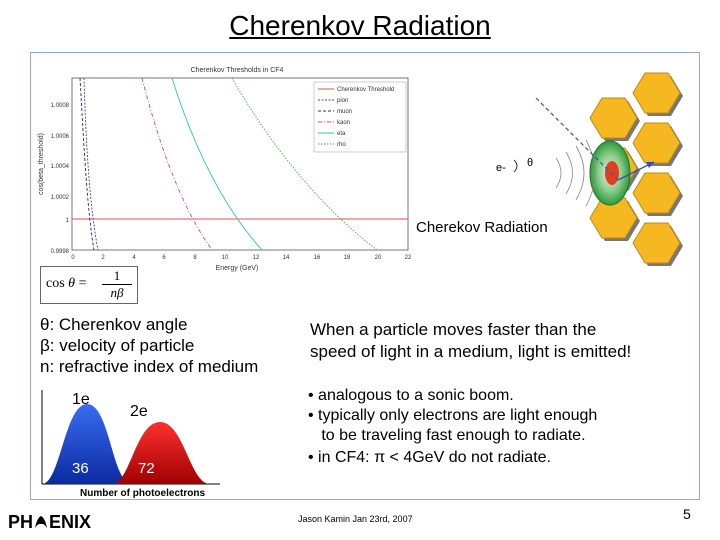 The image size is (720, 540). Describe the element at coordinates (89, 285) in the screenshot. I see `formula-box` at that location.